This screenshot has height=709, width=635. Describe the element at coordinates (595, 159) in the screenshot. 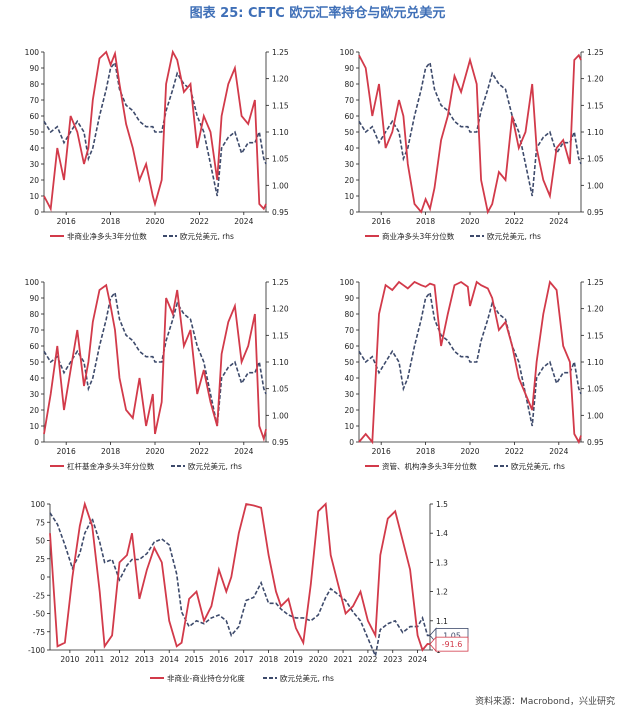

I see `right-tick-label: 1.05` at that location.